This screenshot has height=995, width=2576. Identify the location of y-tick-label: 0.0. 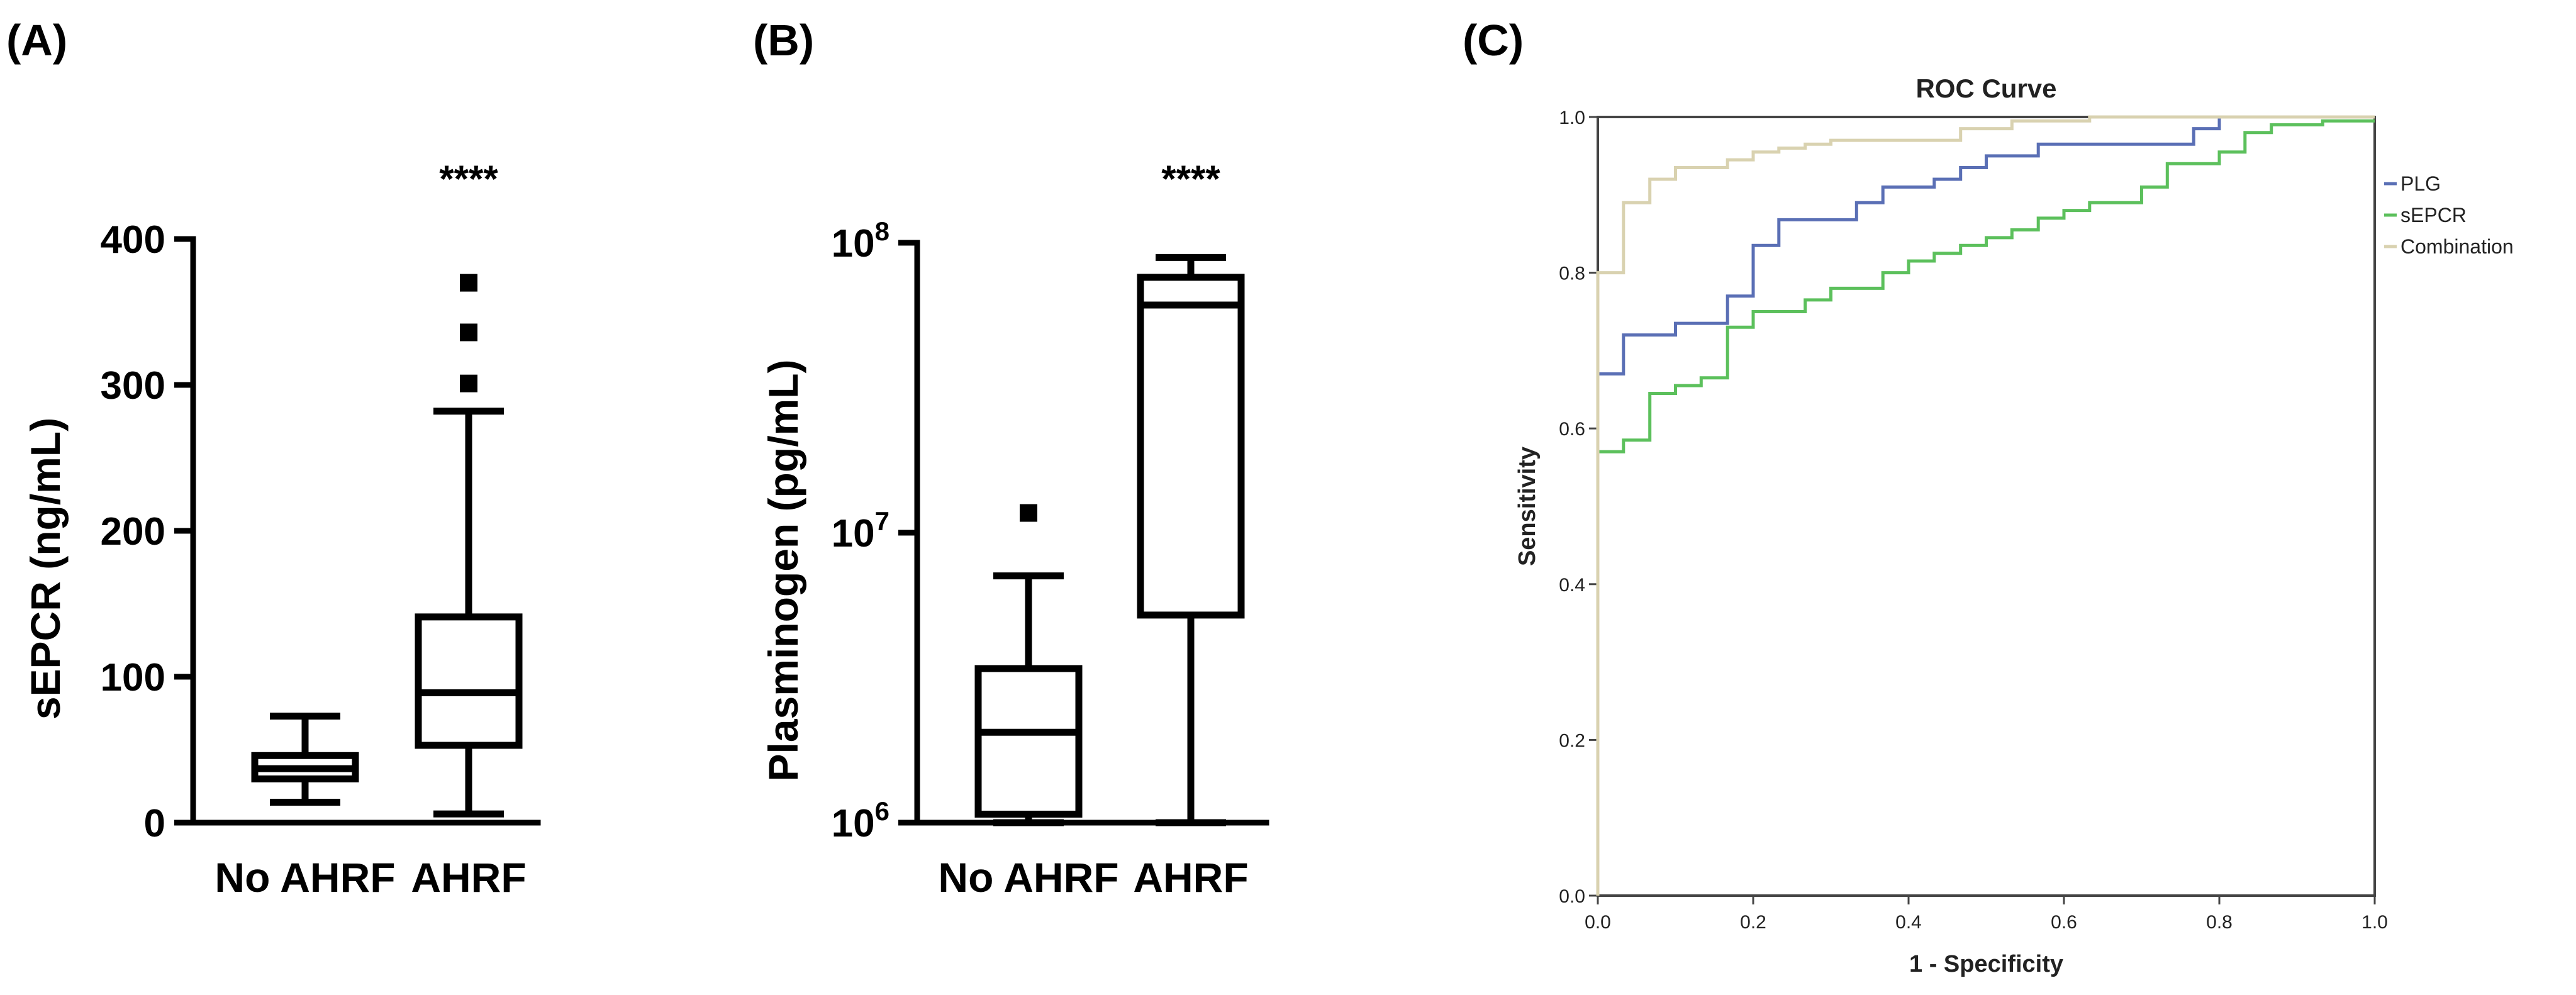
(1572, 896).